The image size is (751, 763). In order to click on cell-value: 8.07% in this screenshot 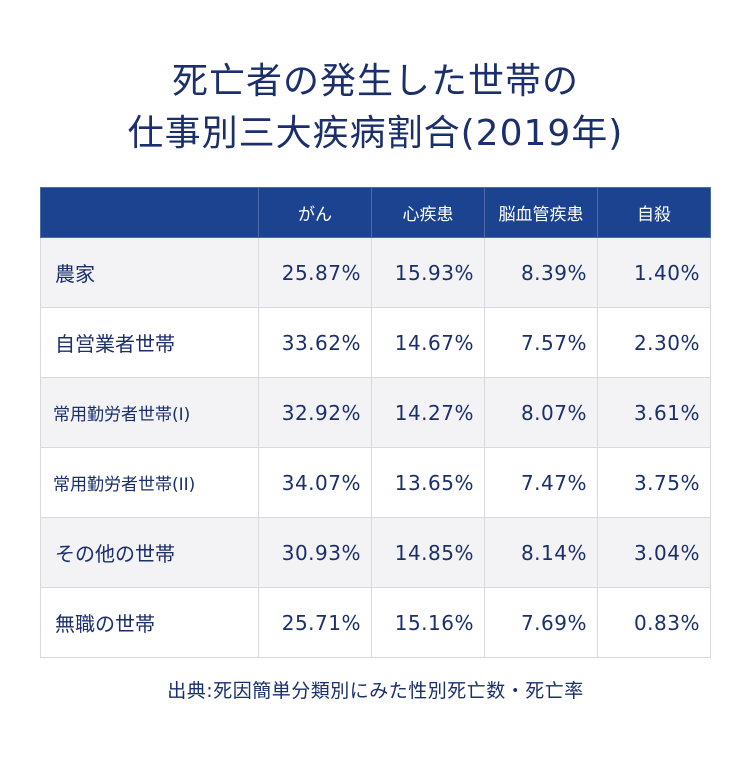, I will do `click(541, 412)`.